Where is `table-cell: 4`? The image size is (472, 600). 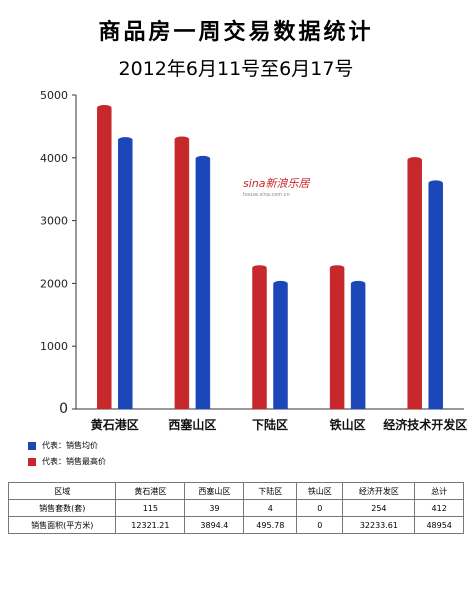
table-cell: 4 is located at coordinates (270, 508).